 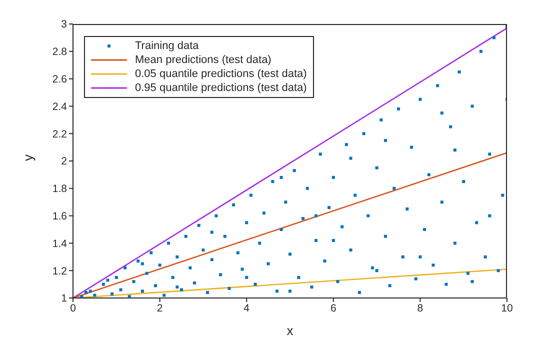 What do you see at coordinates (28, 157) in the screenshot?
I see `y-axis-title: y` at bounding box center [28, 157].